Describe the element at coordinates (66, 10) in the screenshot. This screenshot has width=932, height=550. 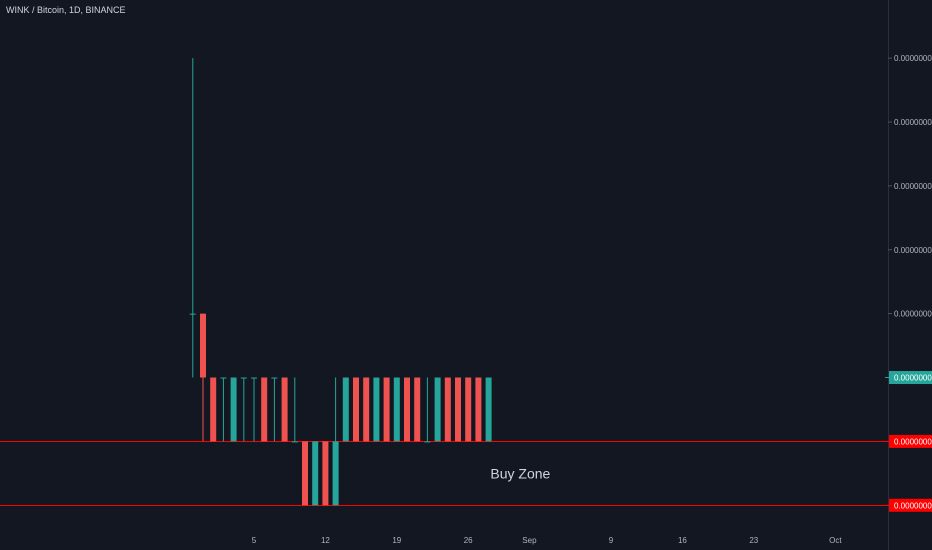
I see `symbol-title: WINK / Bitcoin, 1D, BINANCE` at that location.